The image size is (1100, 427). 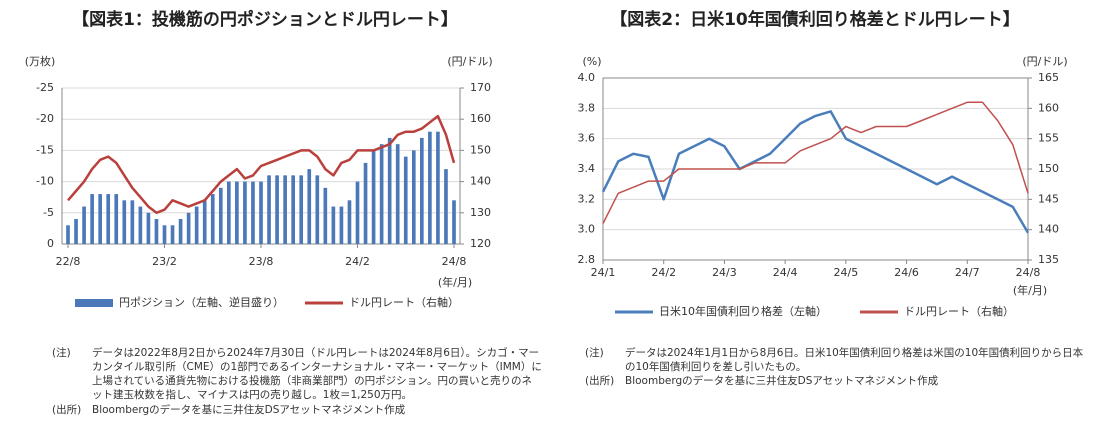 What do you see at coordinates (61, 353) in the screenshot?
I see `note-label: (注)` at bounding box center [61, 353].